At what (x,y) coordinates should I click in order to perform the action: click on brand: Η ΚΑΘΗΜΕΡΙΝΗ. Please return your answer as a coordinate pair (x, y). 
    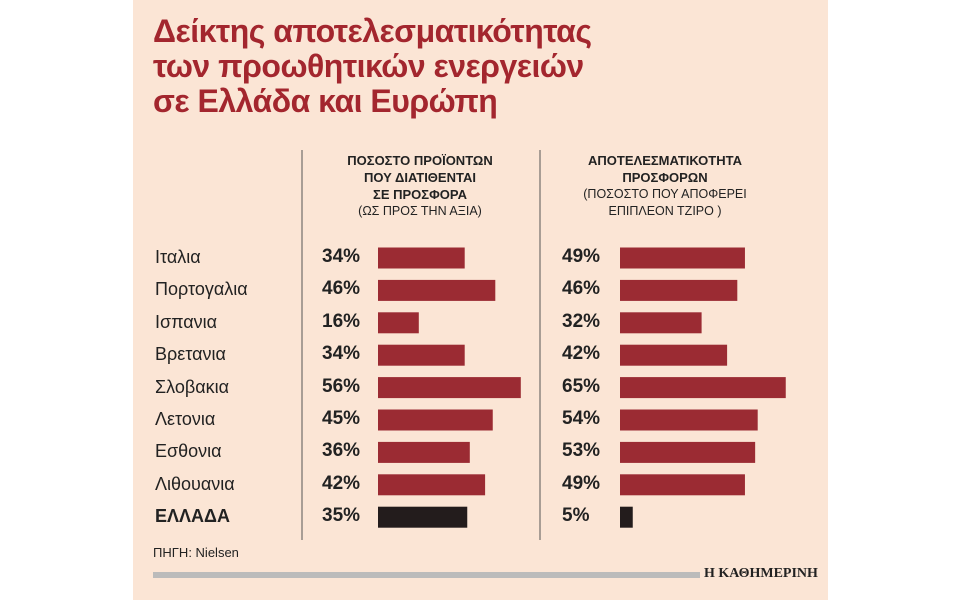
    Looking at the image, I should click on (761, 573).